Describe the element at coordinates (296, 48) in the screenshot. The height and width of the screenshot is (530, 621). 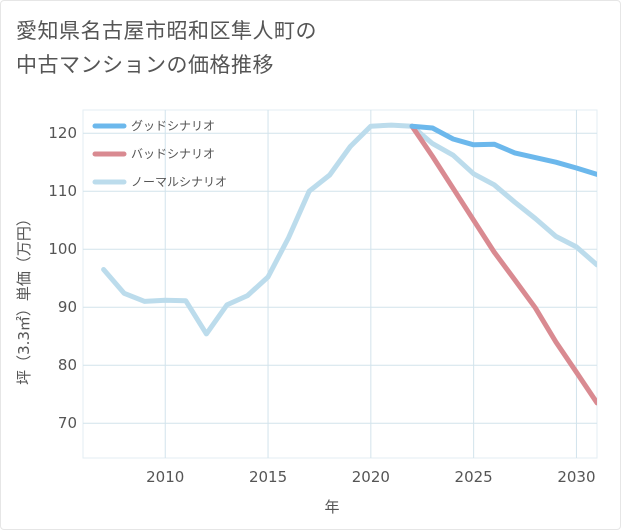
I see `chart-title: 愛知県名古屋市昭和区隼人町の 中古マンションの価格推移` at that location.